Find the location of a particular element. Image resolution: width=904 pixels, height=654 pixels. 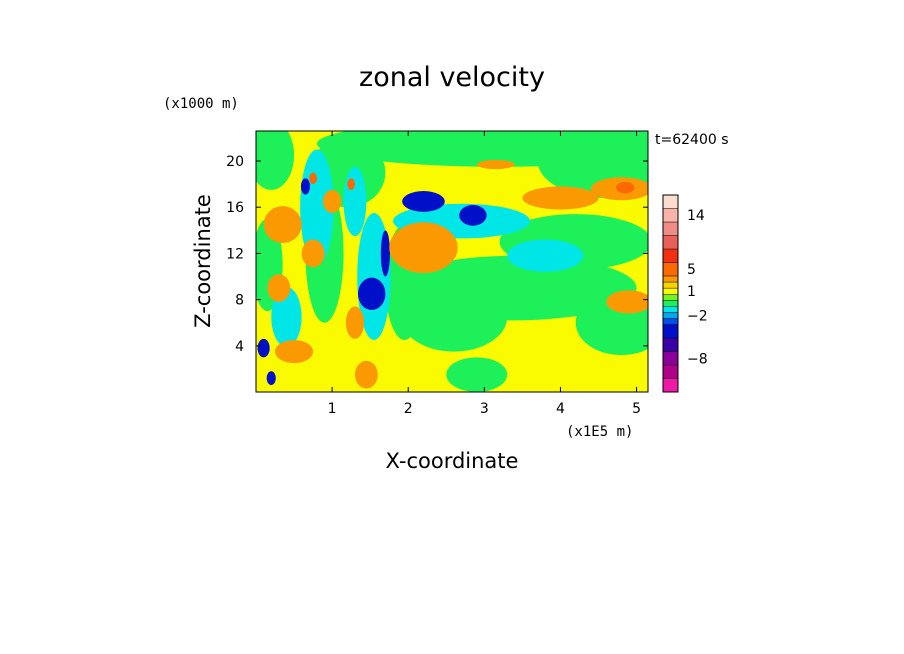

colorbar-frame is located at coordinates (670, 293).